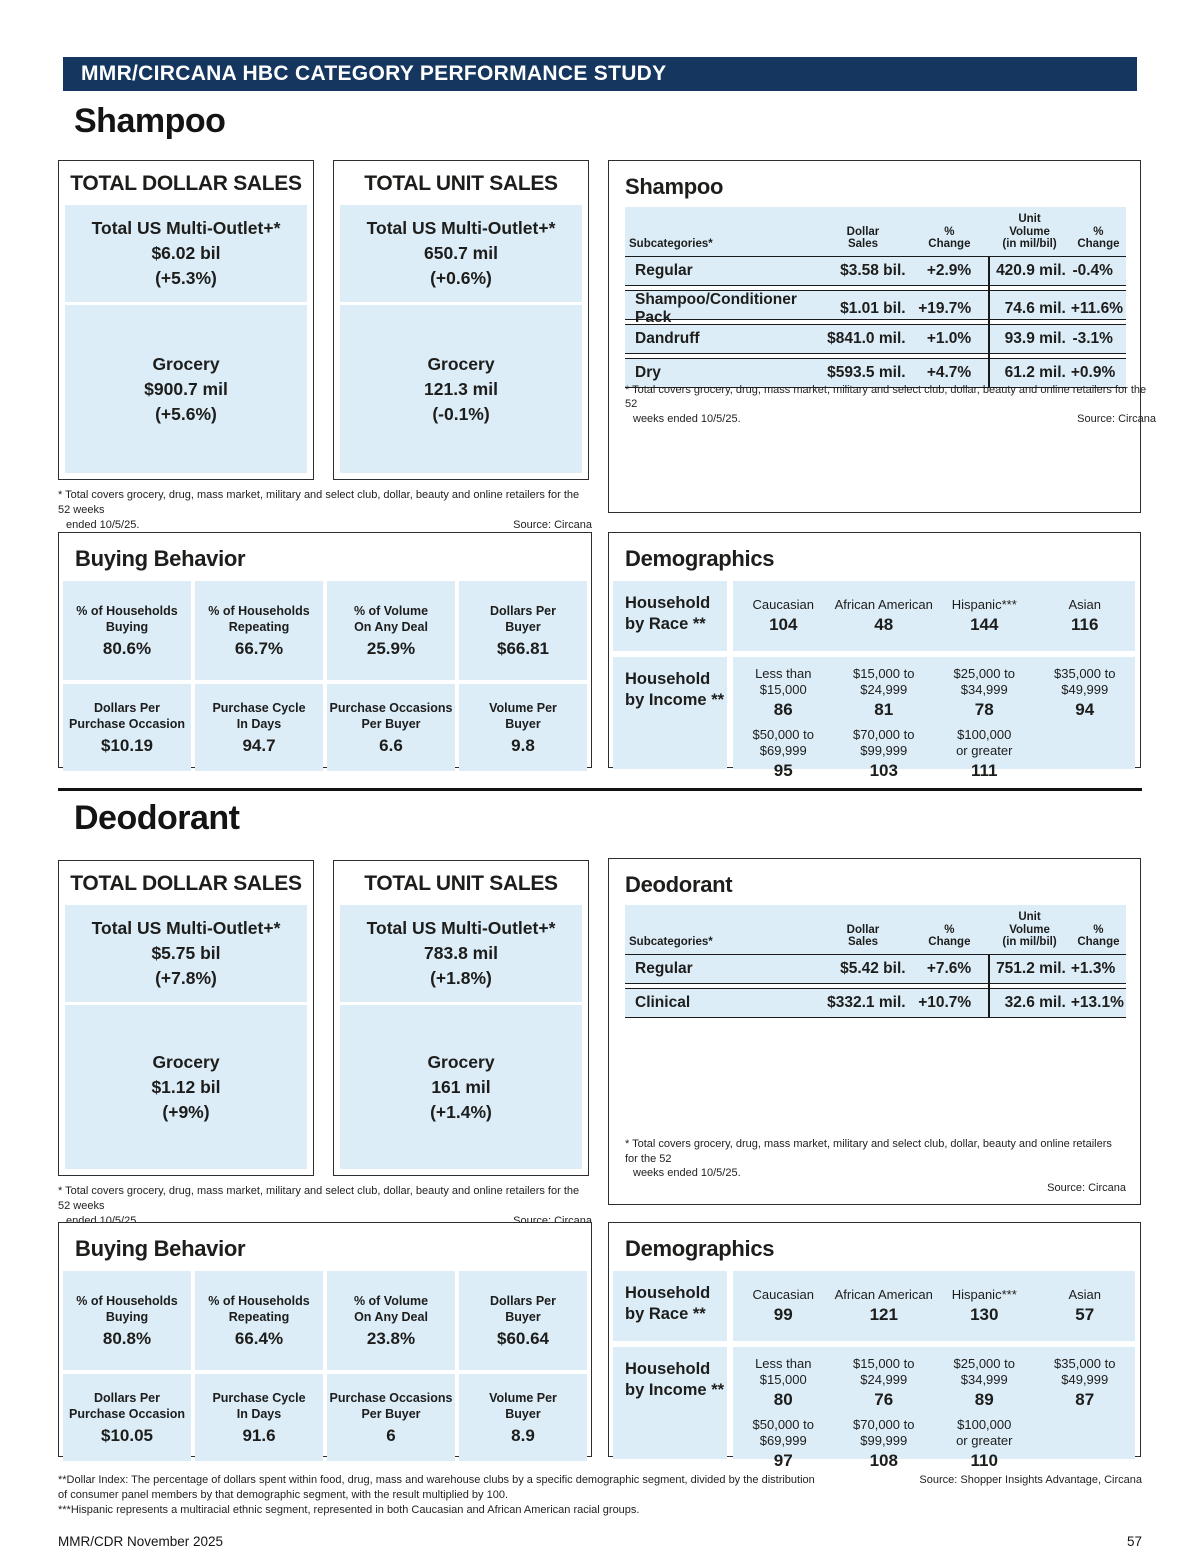  I want to click on stat-label: % of Volume On Any Deal, so click(391, 618).